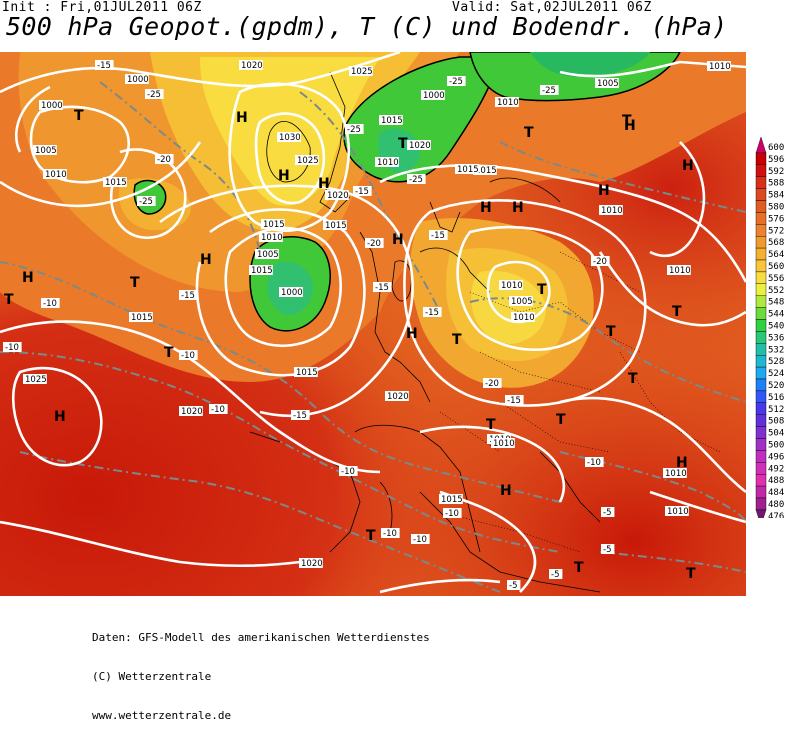  Describe the element at coordinates (164, 160) in the screenshot. I see `temperature-label: -20` at that location.